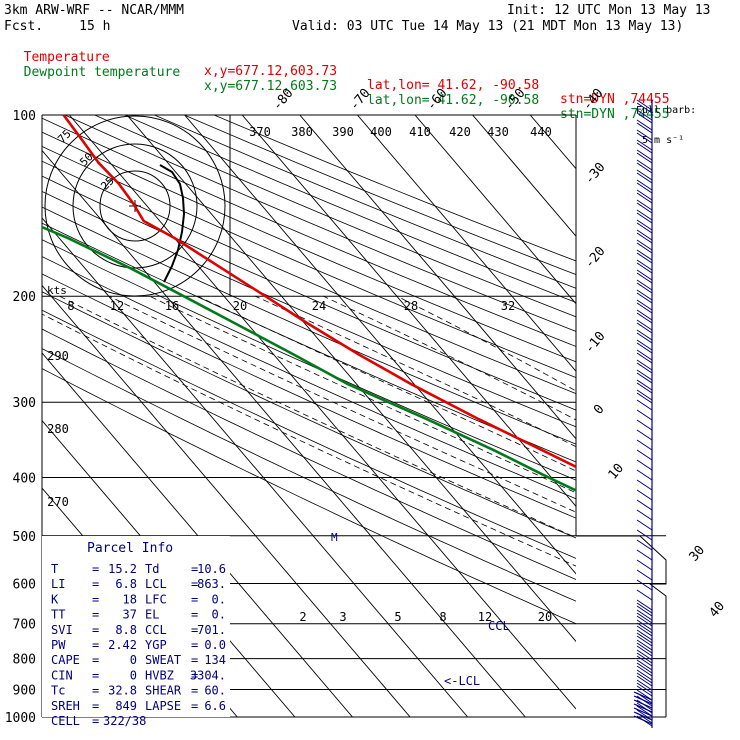 Image resolution: width=740 pixels, height=740 pixels. Describe the element at coordinates (156, 645) in the screenshot. I see `parcel-label: YGP` at that location.